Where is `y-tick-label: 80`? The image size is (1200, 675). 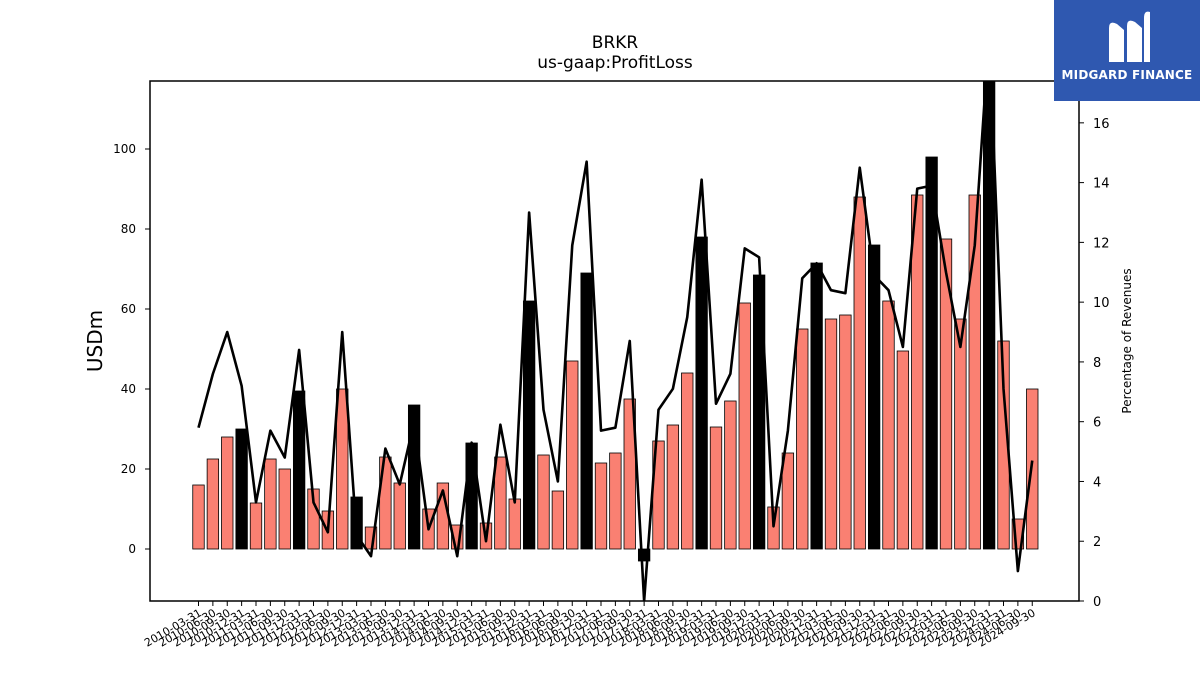
y-tick-label: 80 is located at coordinates (128, 229).